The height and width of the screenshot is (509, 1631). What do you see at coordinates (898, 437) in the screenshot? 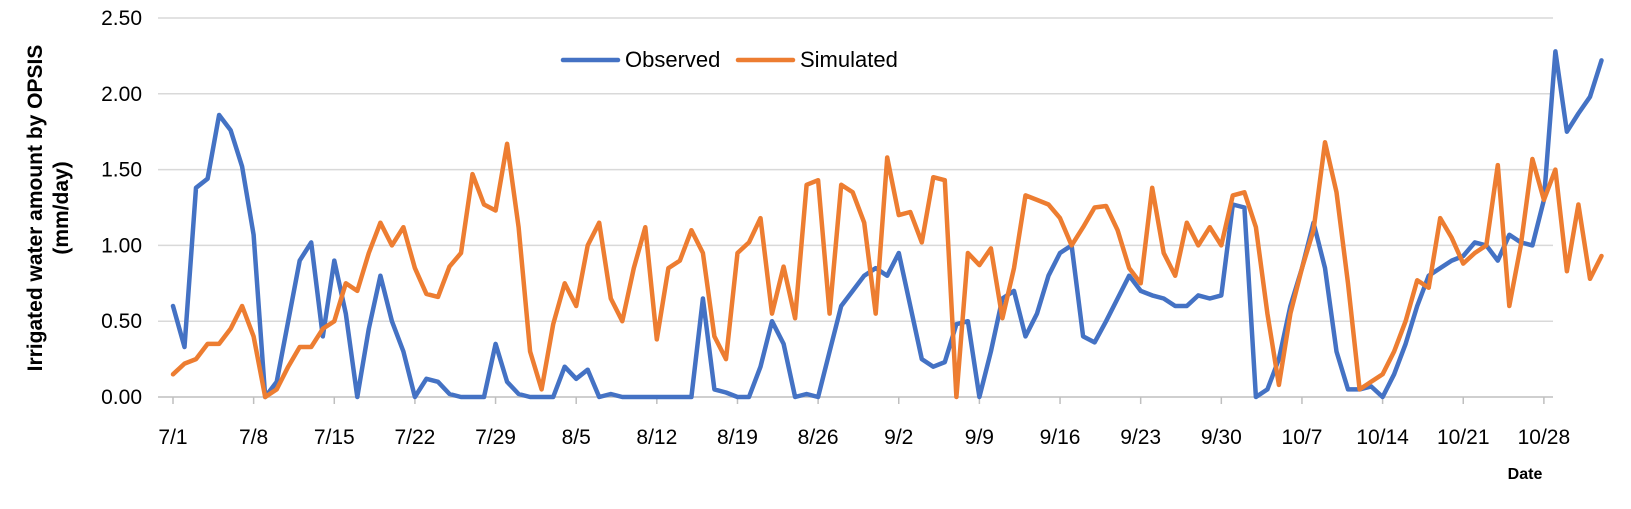
I see `x-tick-label: 9/2` at bounding box center [898, 437].